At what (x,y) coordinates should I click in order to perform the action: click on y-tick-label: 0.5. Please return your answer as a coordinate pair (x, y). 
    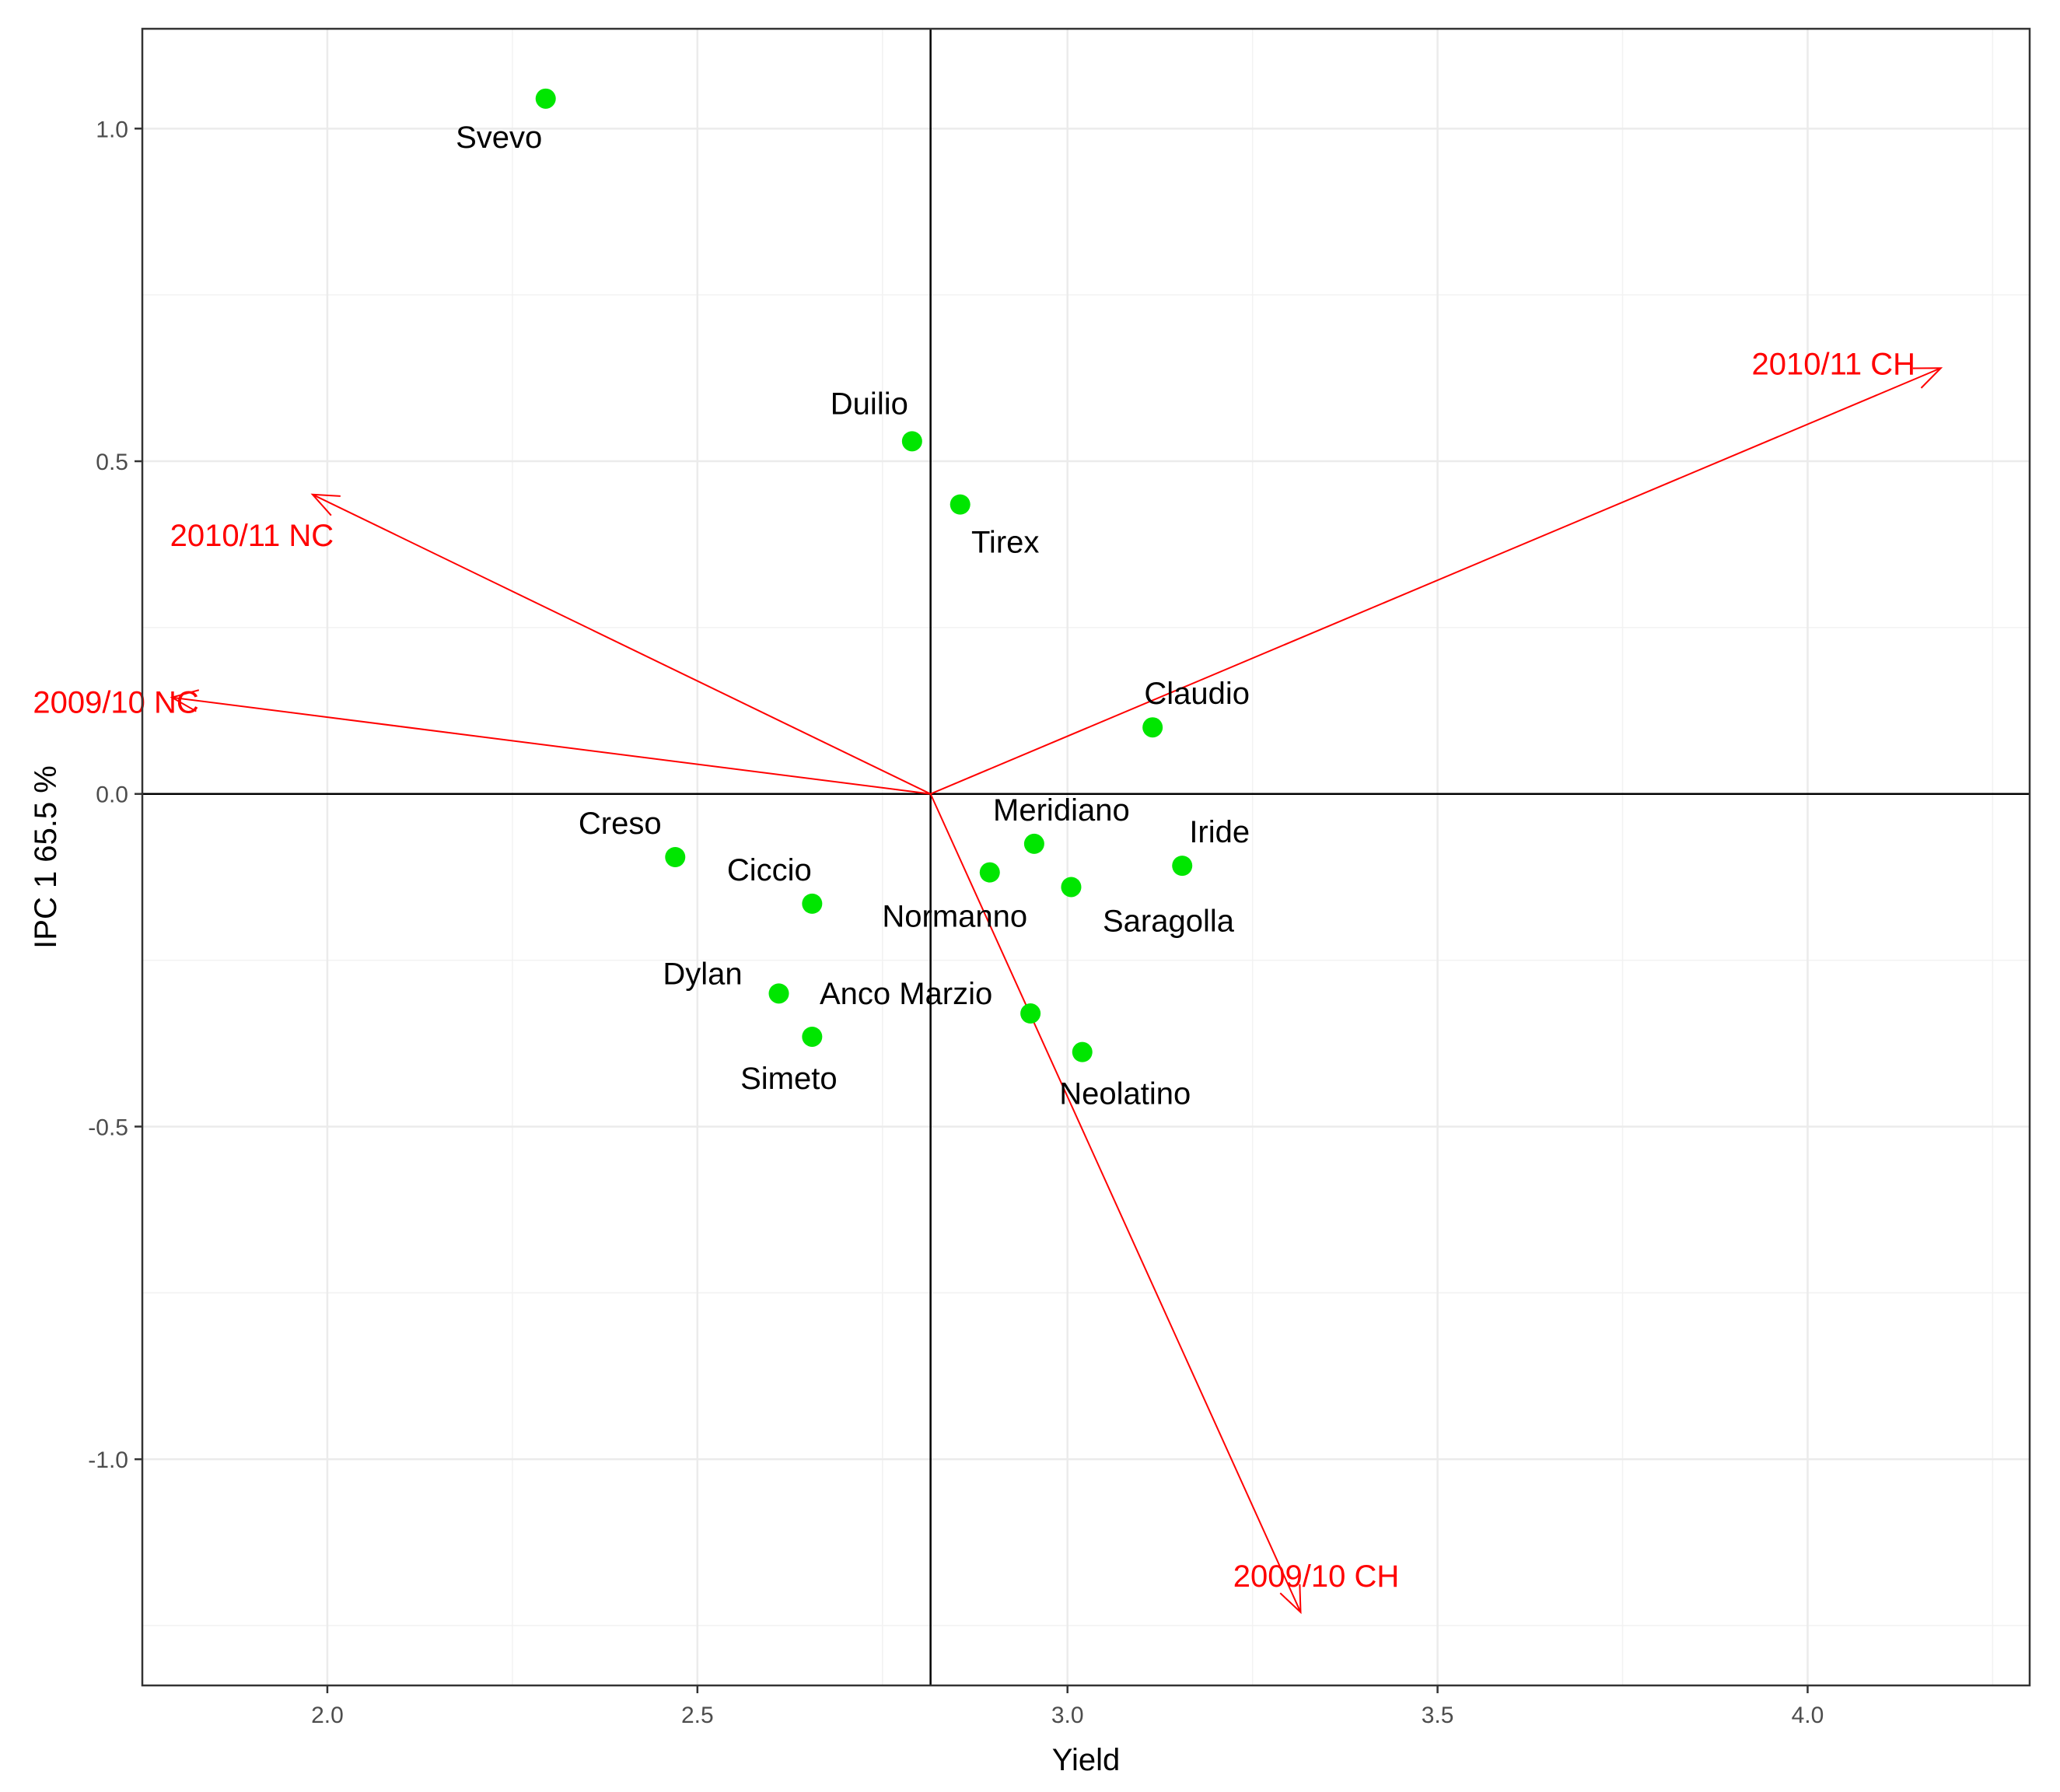
    Looking at the image, I should click on (112, 463).